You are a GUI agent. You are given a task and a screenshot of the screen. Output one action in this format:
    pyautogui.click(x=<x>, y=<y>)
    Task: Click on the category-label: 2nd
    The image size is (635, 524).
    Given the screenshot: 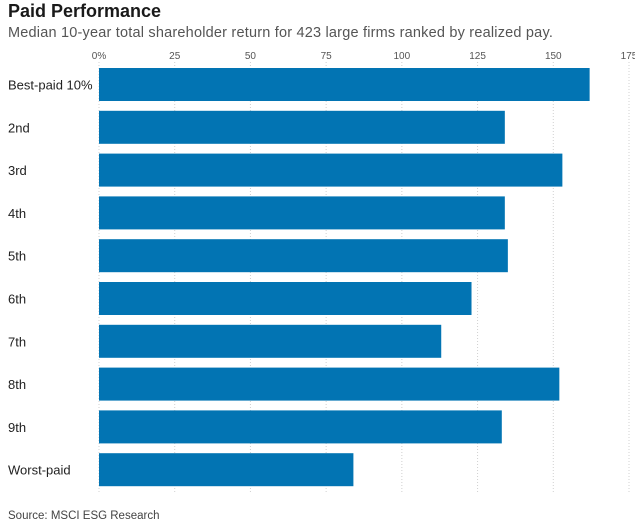 What is the action you would take?
    pyautogui.click(x=19, y=127)
    